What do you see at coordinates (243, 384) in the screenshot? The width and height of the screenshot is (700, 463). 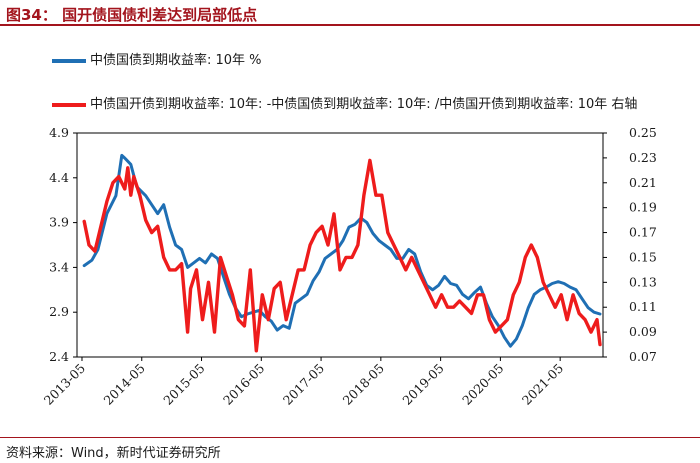 I see `x-tick-label: 2016-05` at bounding box center [243, 384].